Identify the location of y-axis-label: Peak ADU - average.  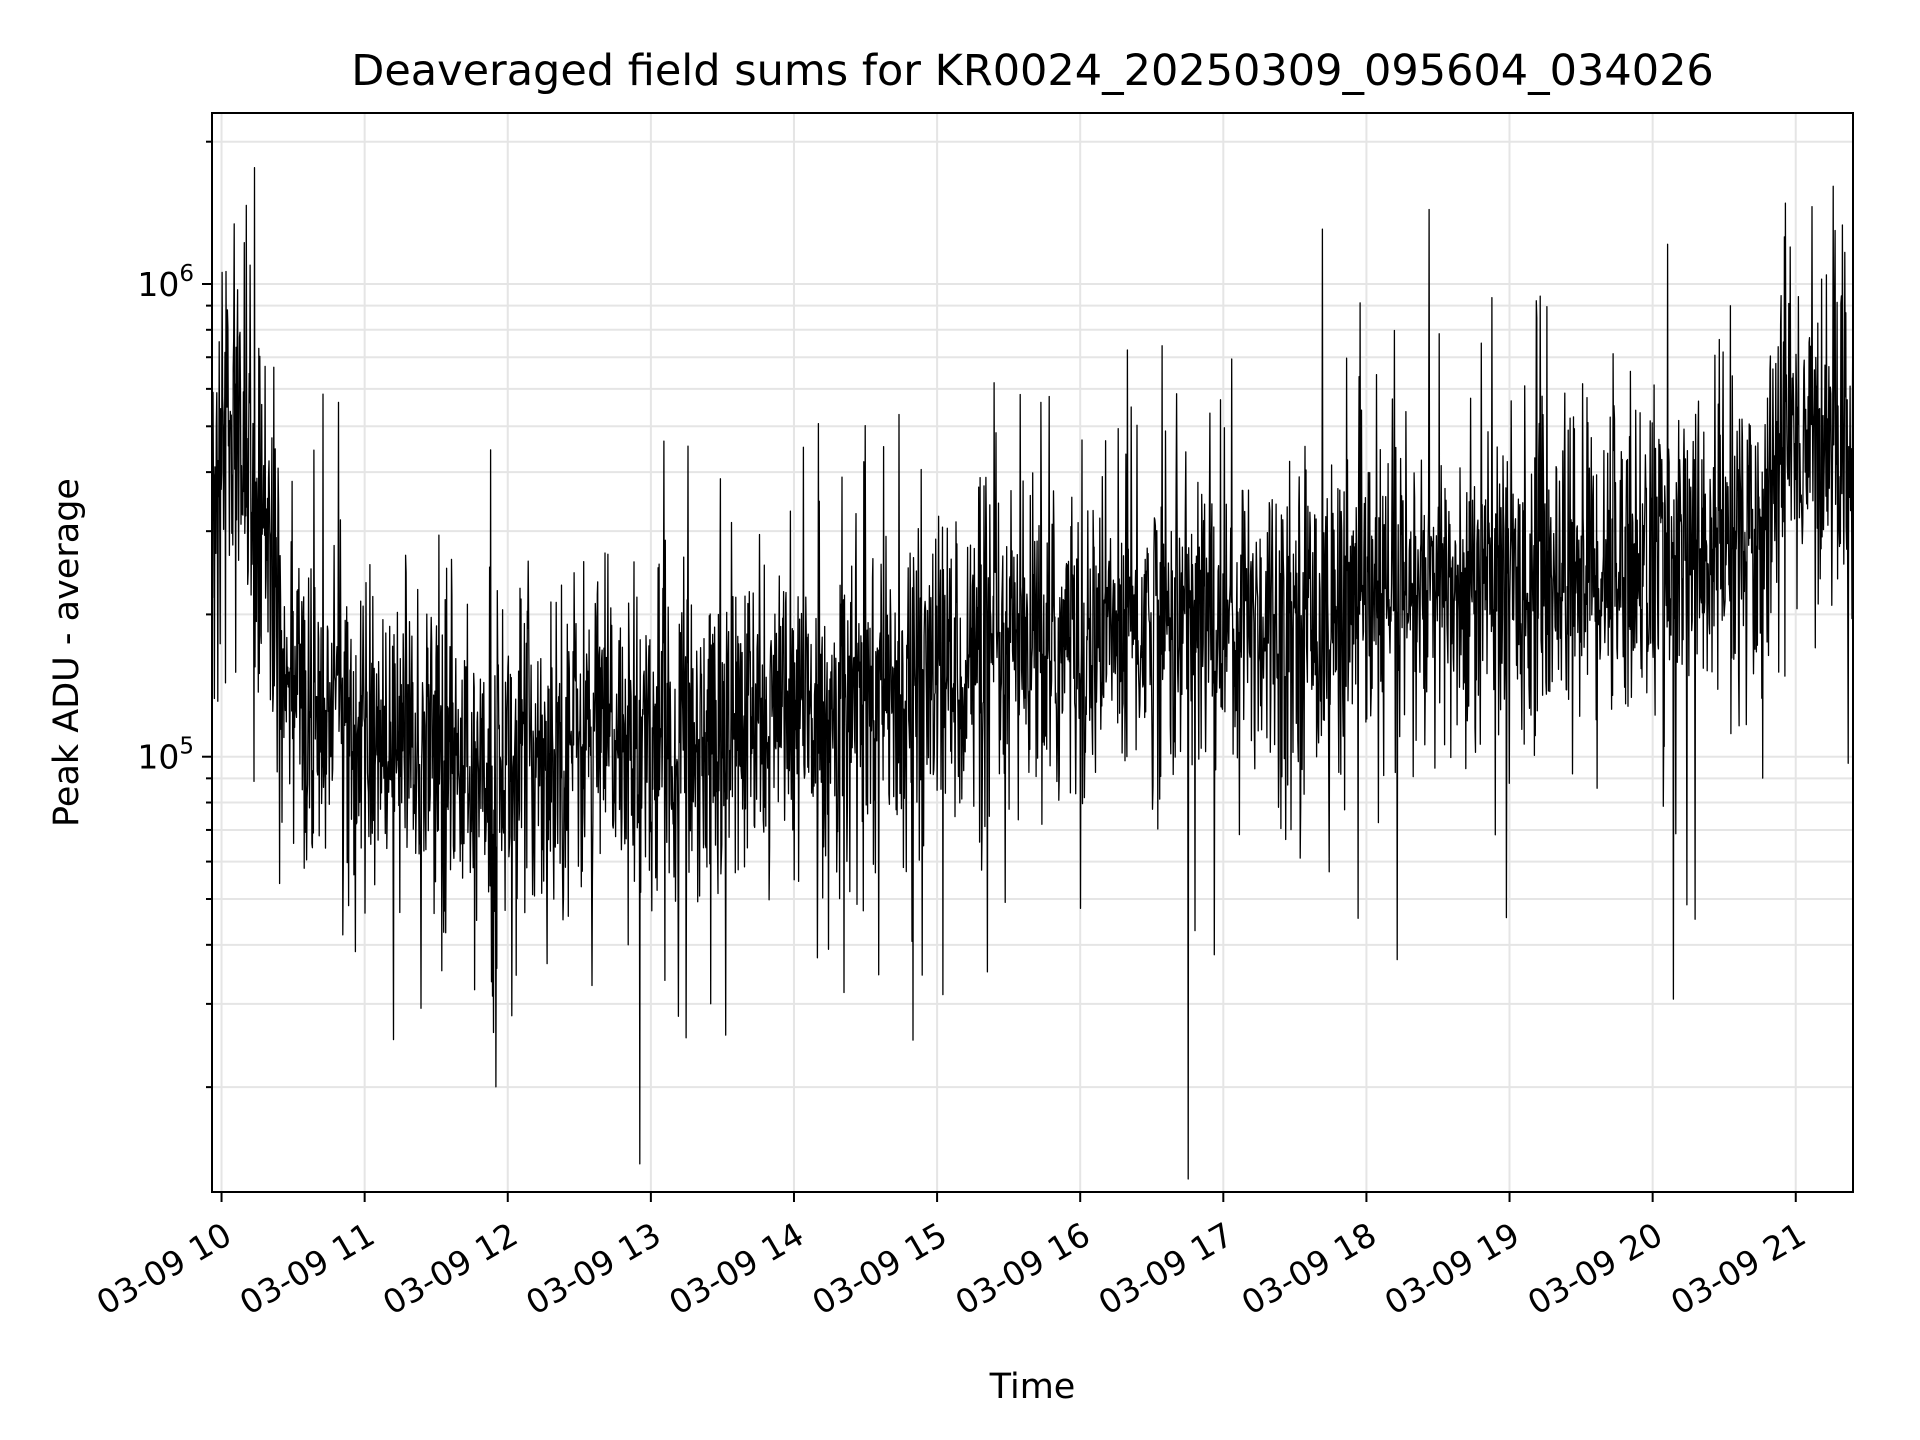
(67, 652).